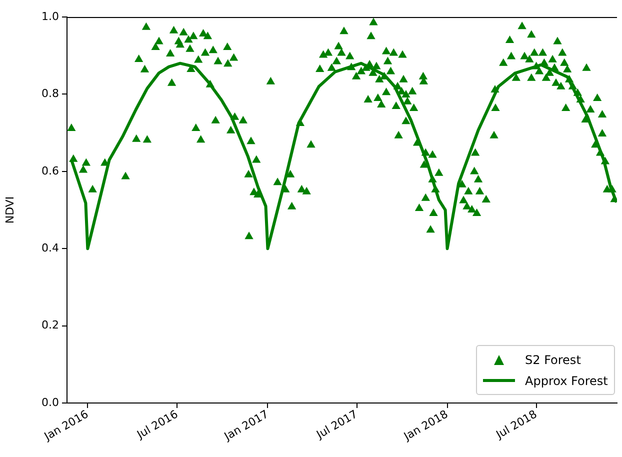 The image size is (622, 457). What do you see at coordinates (553, 359) in the screenshot?
I see `legend-label: S2 Forest` at bounding box center [553, 359].